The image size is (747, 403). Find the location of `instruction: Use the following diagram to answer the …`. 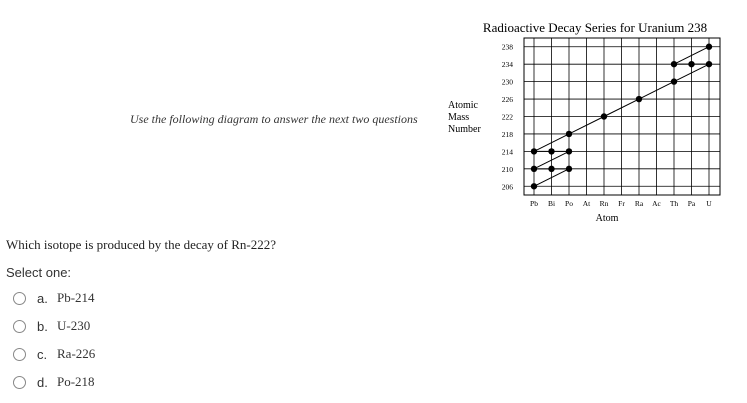

instruction: Use the following diagram to answer the … is located at coordinates (274, 119).